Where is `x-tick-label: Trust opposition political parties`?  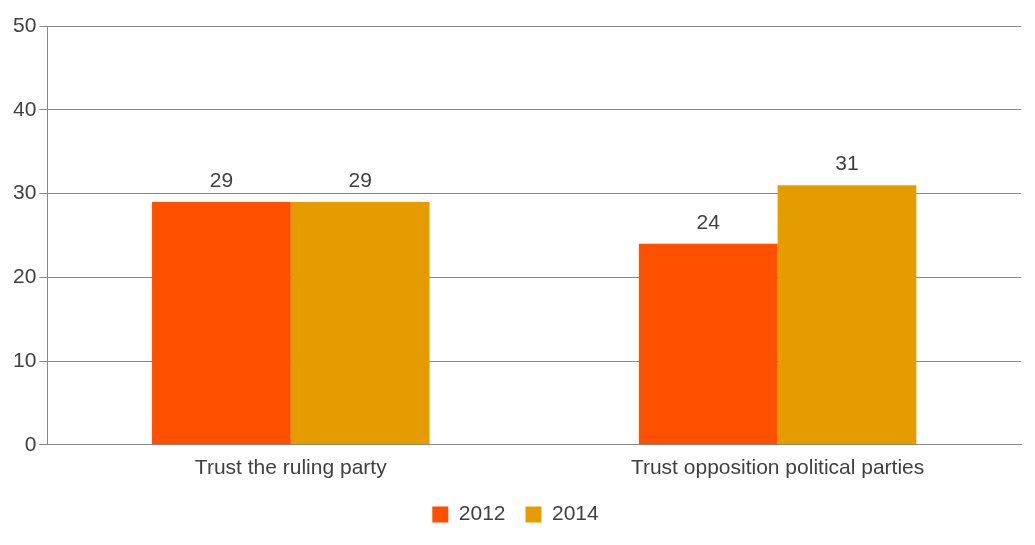
x-tick-label: Trust opposition political parties is located at coordinates (777, 467).